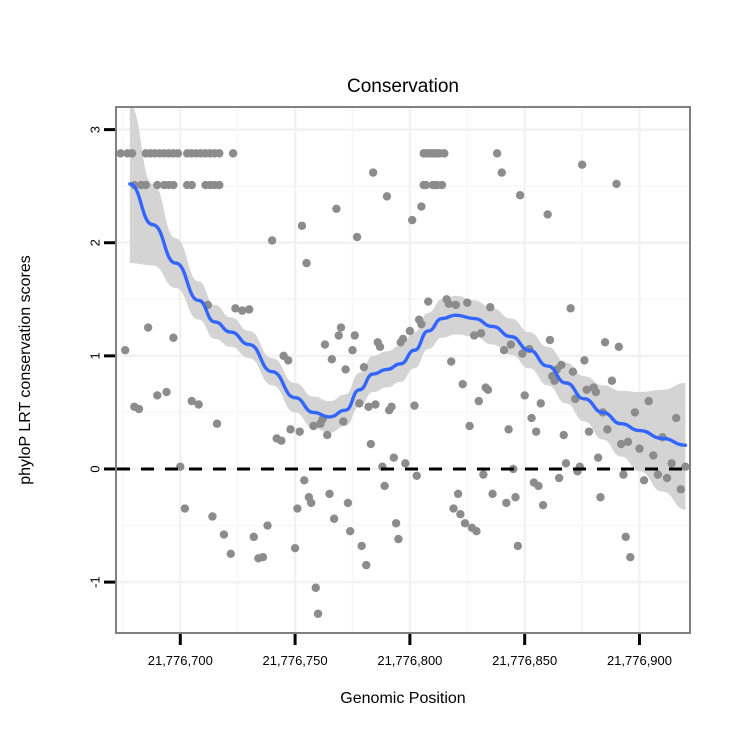  I want to click on y-tick-label: -1, so click(94, 582).